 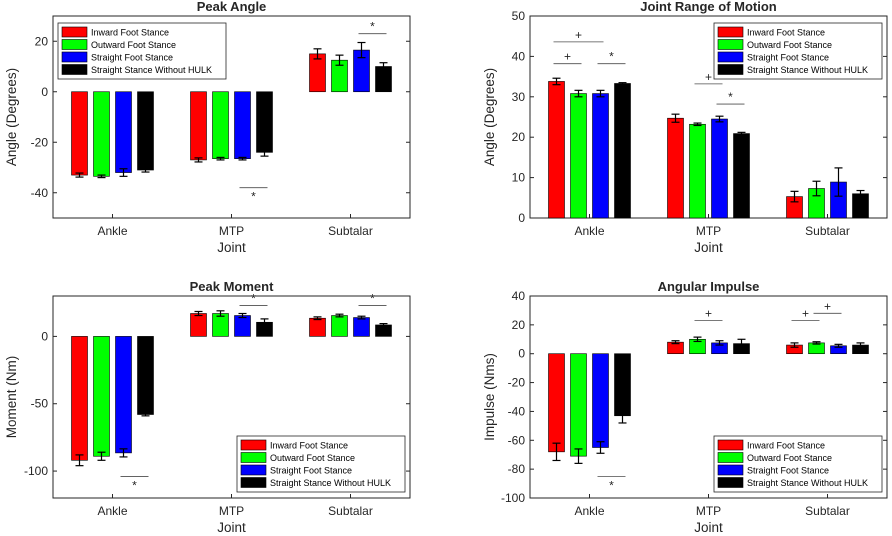 I want to click on y-axis-label: Moment (Nm), so click(x=11, y=397).